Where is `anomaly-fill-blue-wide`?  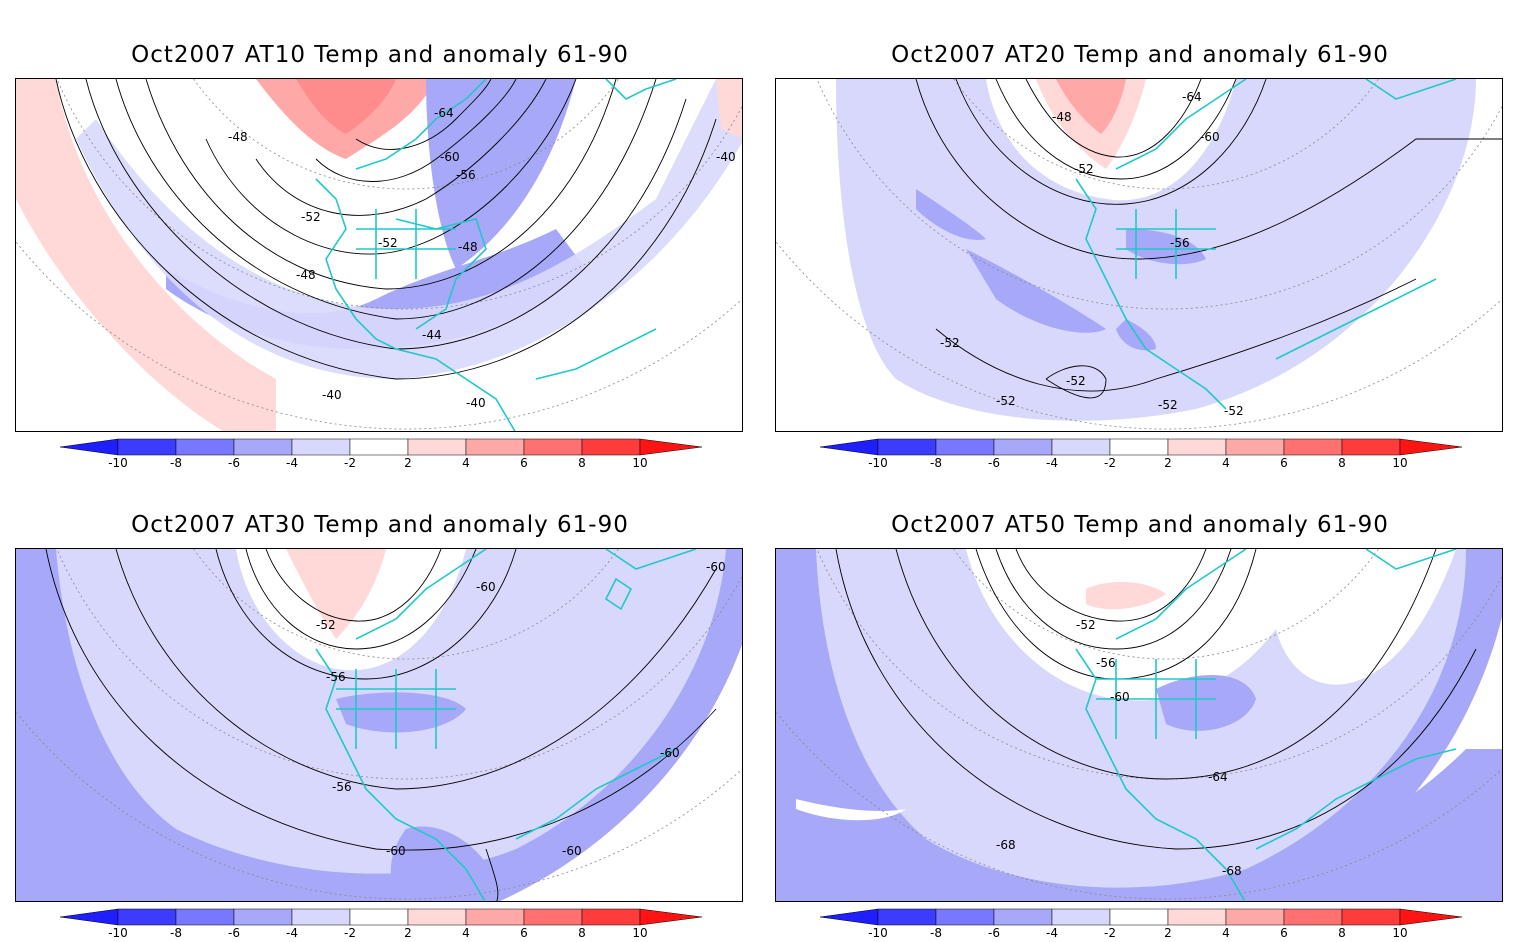
anomaly-fill-blue-wide is located at coordinates (409, 229).